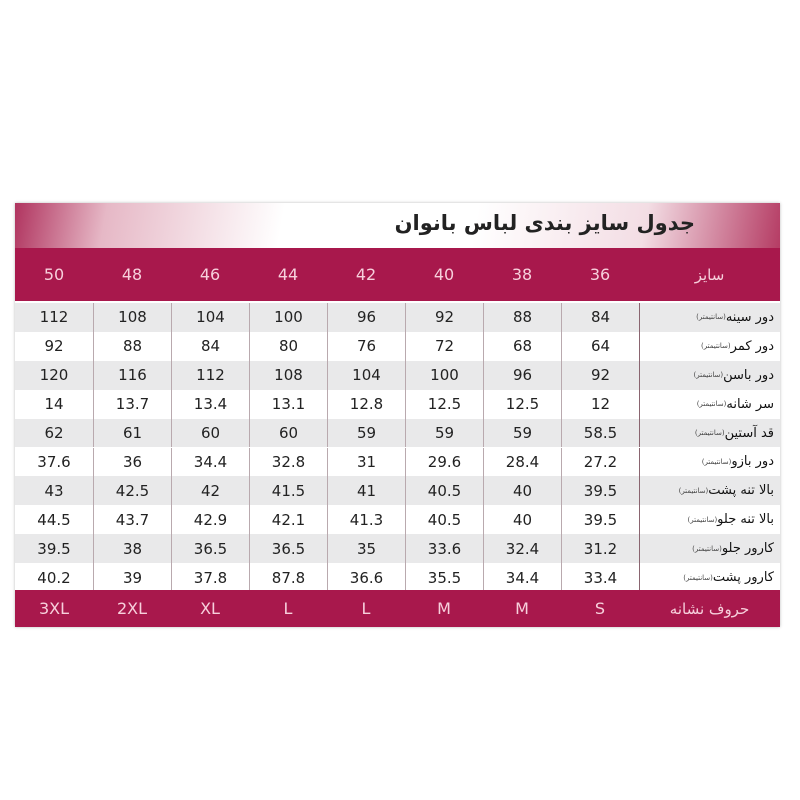 The width and height of the screenshot is (800, 800). Describe the element at coordinates (750, 404) in the screenshot. I see `measurement-name: سر شانه` at that location.